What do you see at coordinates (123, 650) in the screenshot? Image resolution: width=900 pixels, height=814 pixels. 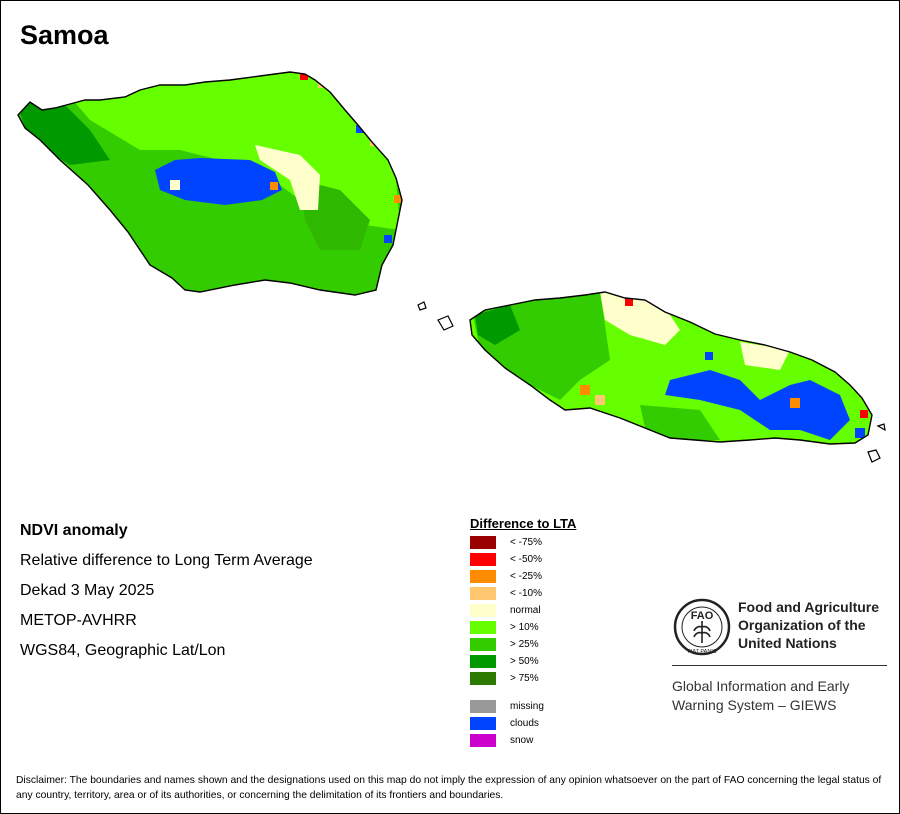 I see `info-projection: WGS84, Geographic Lat/Lon` at bounding box center [123, 650].